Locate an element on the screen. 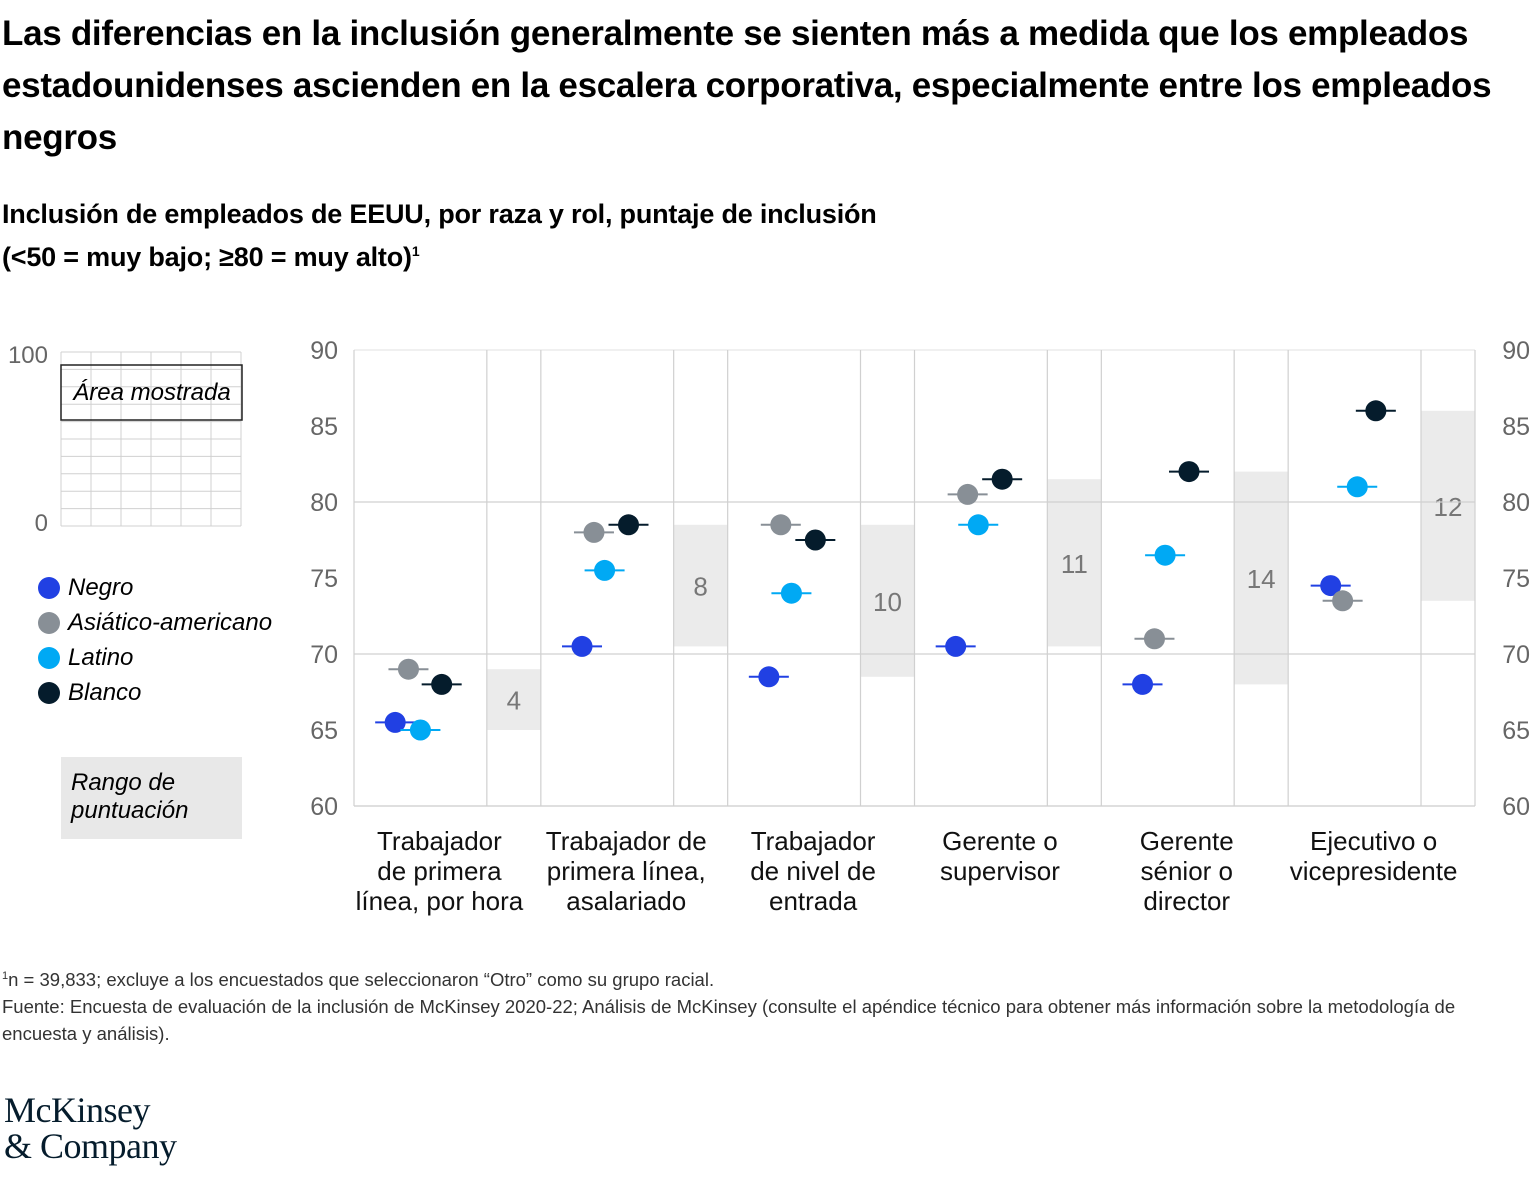  legend: Negro Asiático-americano Latino Blanco is located at coordinates (155, 640).